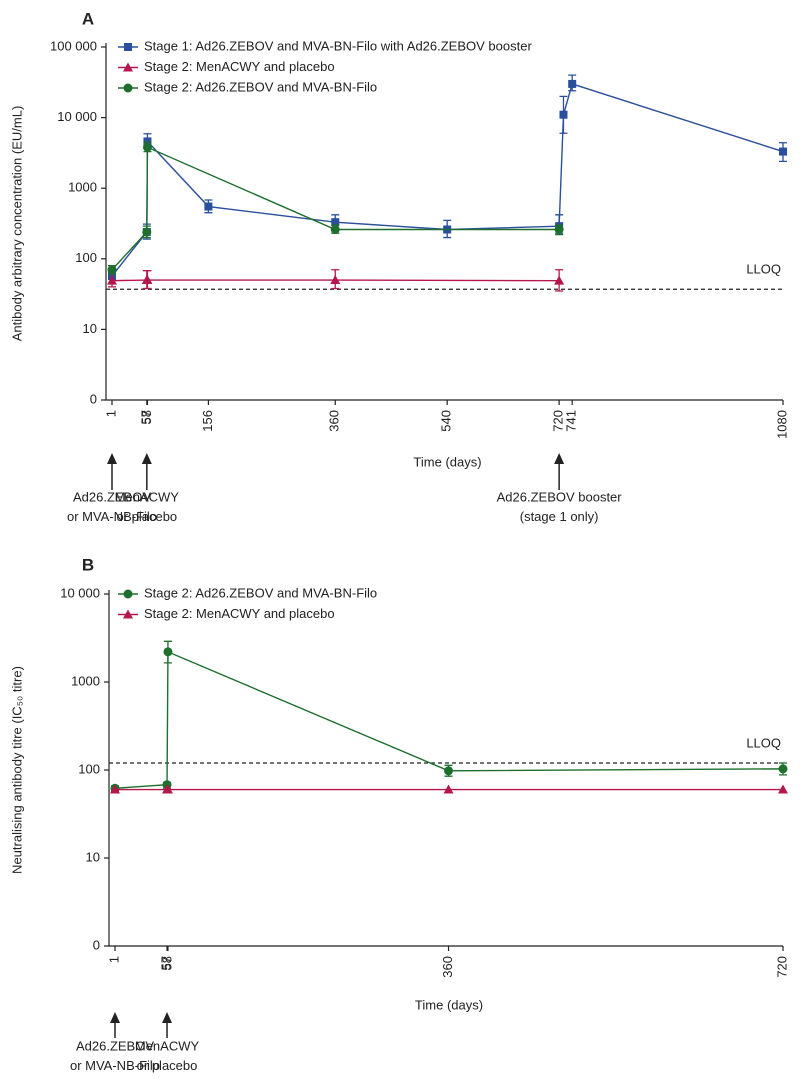 This screenshot has height=1084, width=800. Describe the element at coordinates (335, 208) in the screenshot. I see `series-line` at that location.